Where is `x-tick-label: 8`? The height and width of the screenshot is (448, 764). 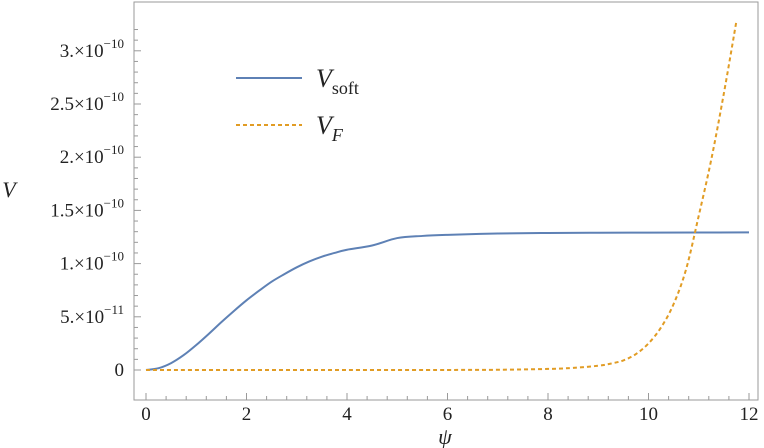
x-tick-label: 8 is located at coordinates (548, 414).